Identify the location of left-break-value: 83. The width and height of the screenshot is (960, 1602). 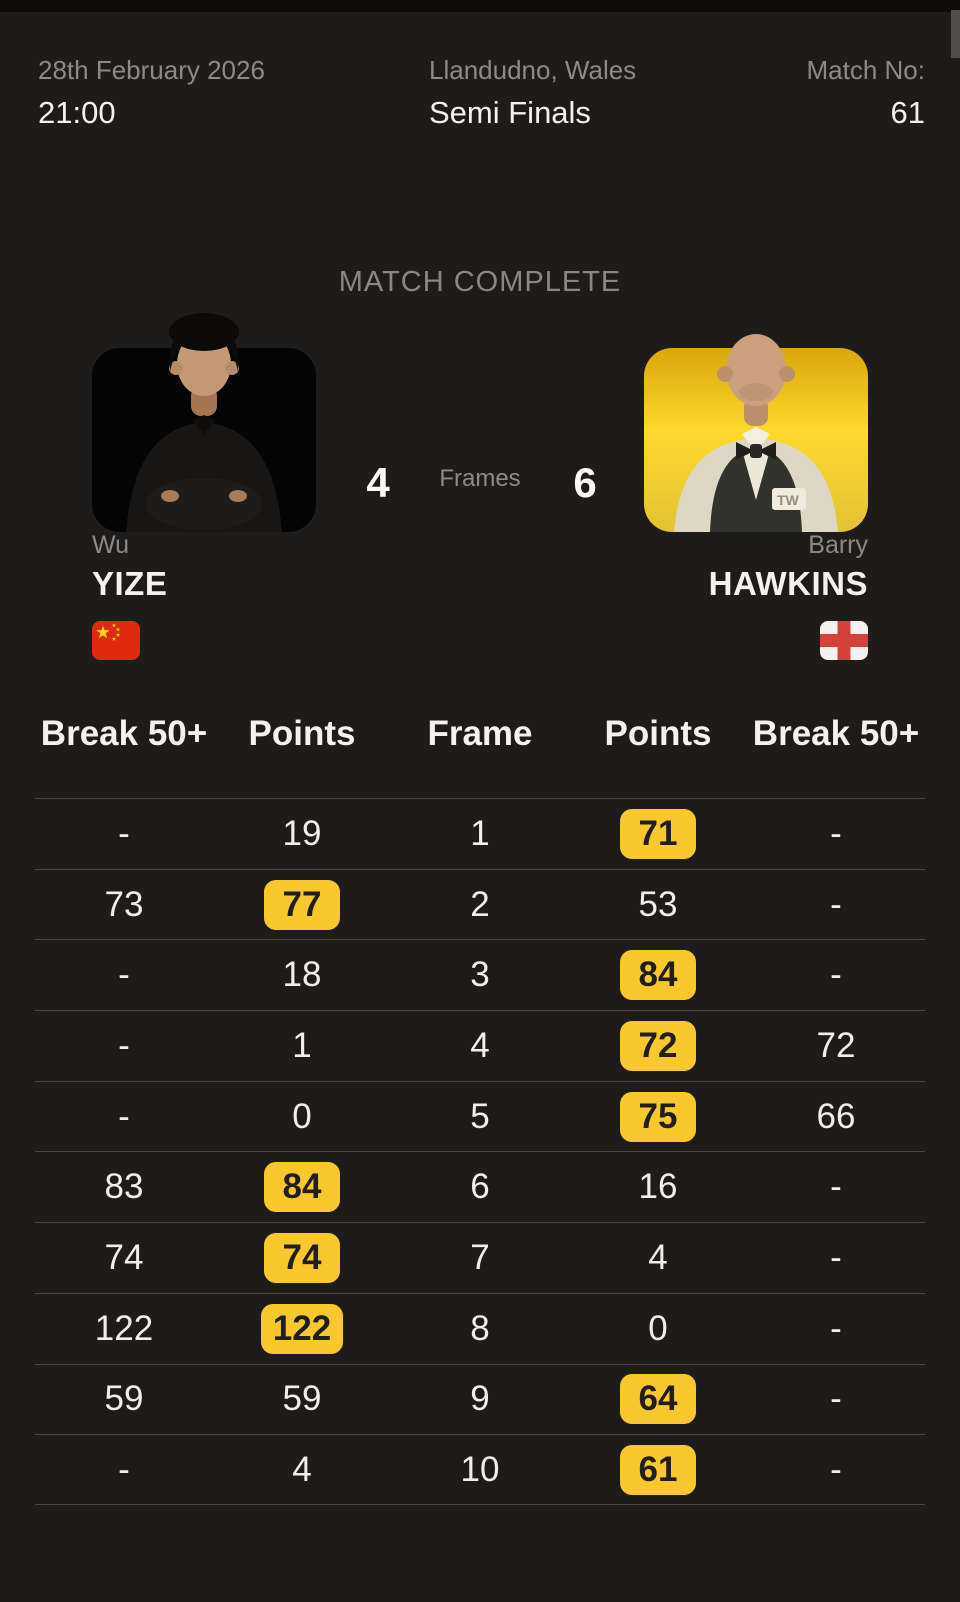
(124, 1187).